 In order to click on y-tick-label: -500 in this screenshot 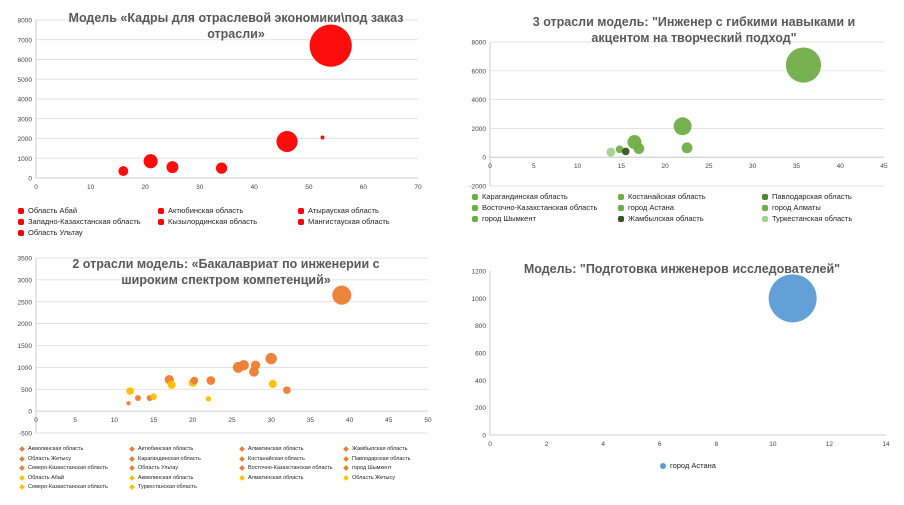, I will do `click(25, 434)`.